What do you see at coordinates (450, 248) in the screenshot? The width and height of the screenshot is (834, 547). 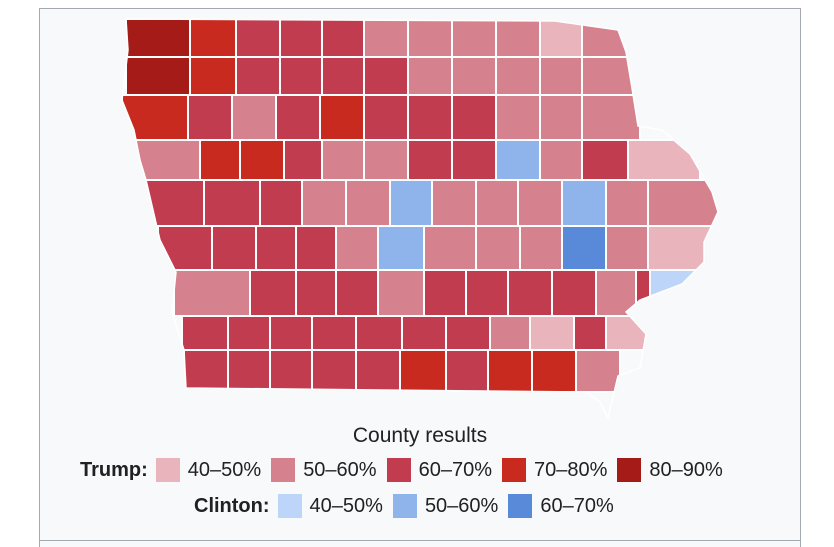 I see `county-r5-c6` at bounding box center [450, 248].